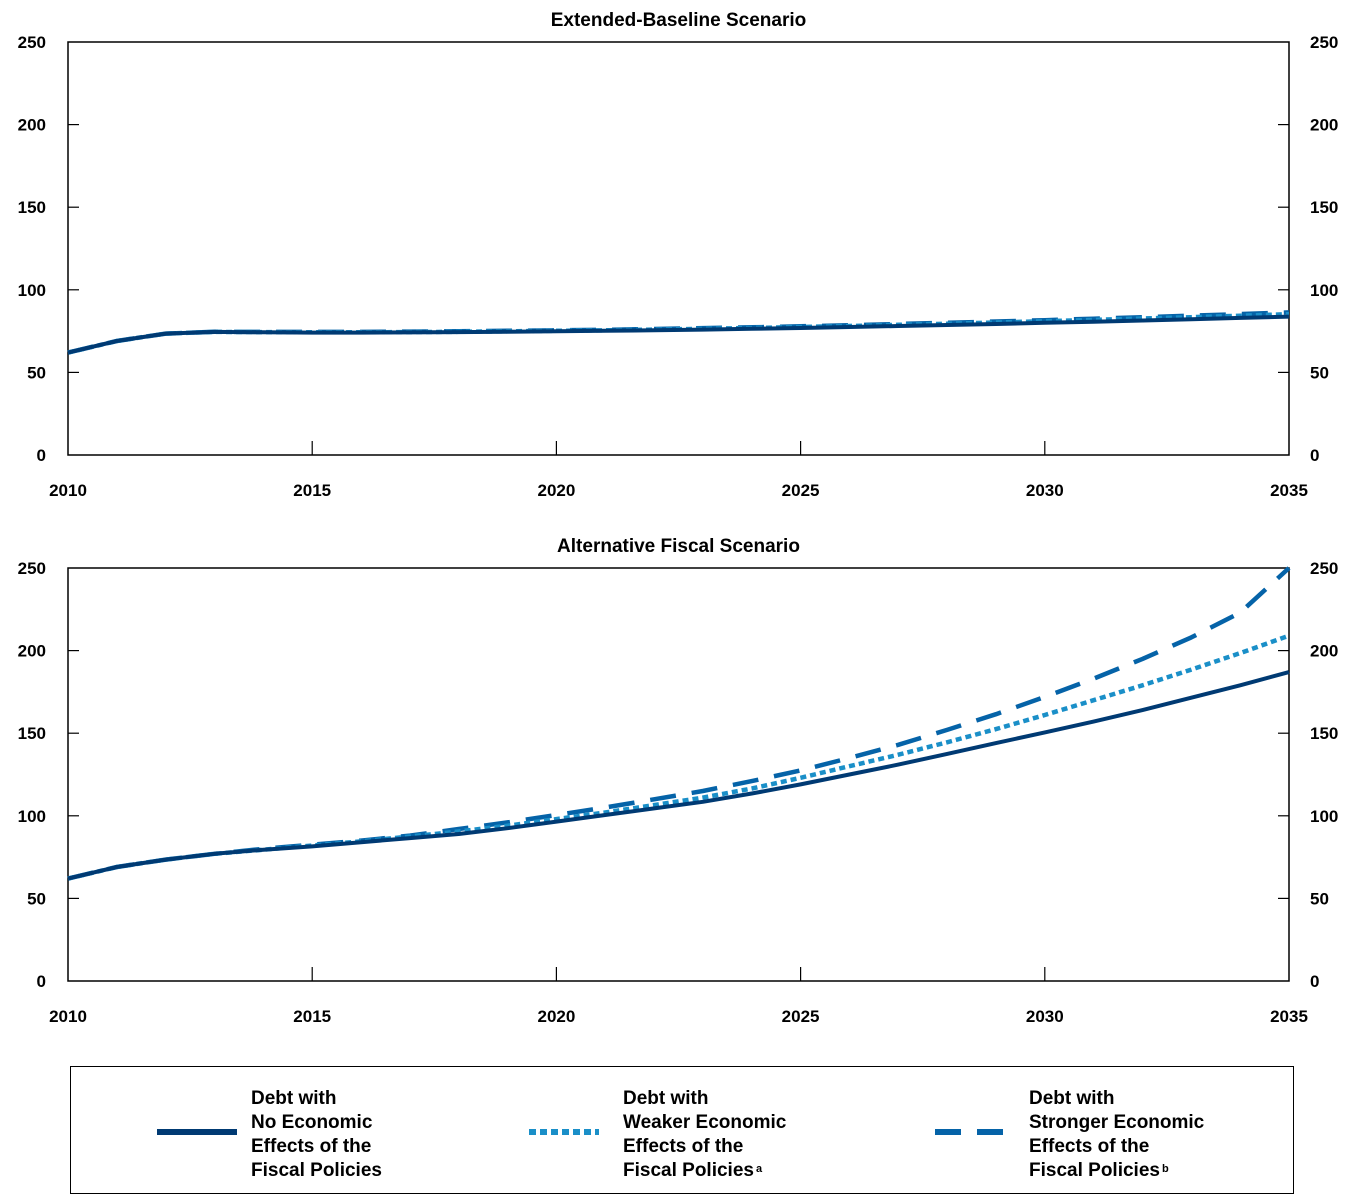 Image resolution: width=1362 pixels, height=1201 pixels. I want to click on legend-line: Stronger Economic, so click(1117, 1122).